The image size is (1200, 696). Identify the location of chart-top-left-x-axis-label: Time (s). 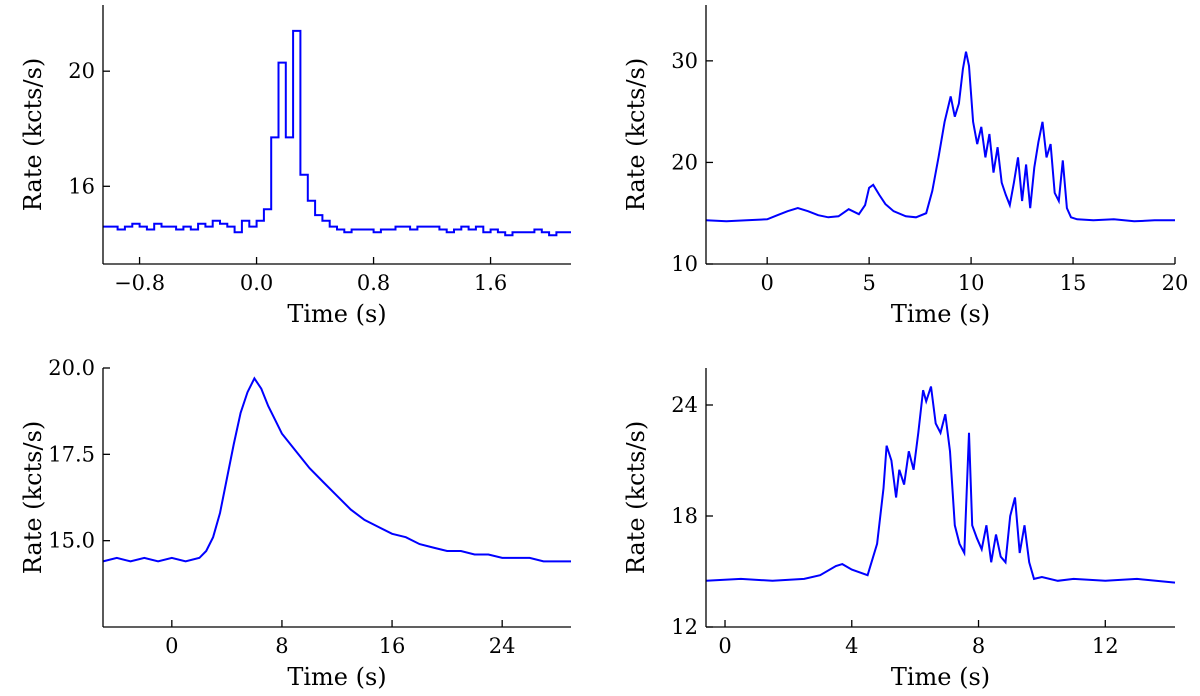
(336, 314).